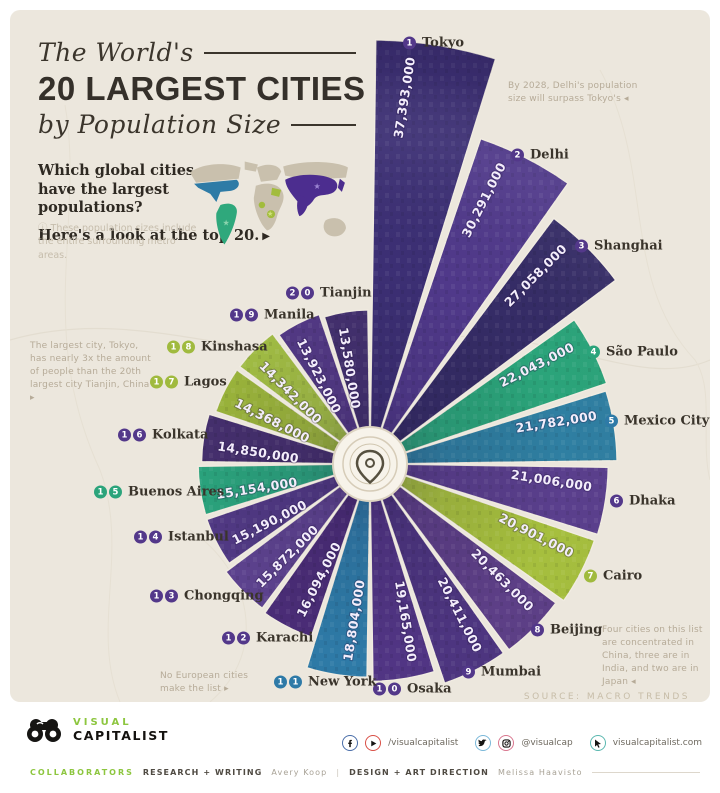 This screenshot has height=793, width=720. Describe the element at coordinates (437, 574) in the screenshot. I see `wedge-shade-mumbai` at that location.